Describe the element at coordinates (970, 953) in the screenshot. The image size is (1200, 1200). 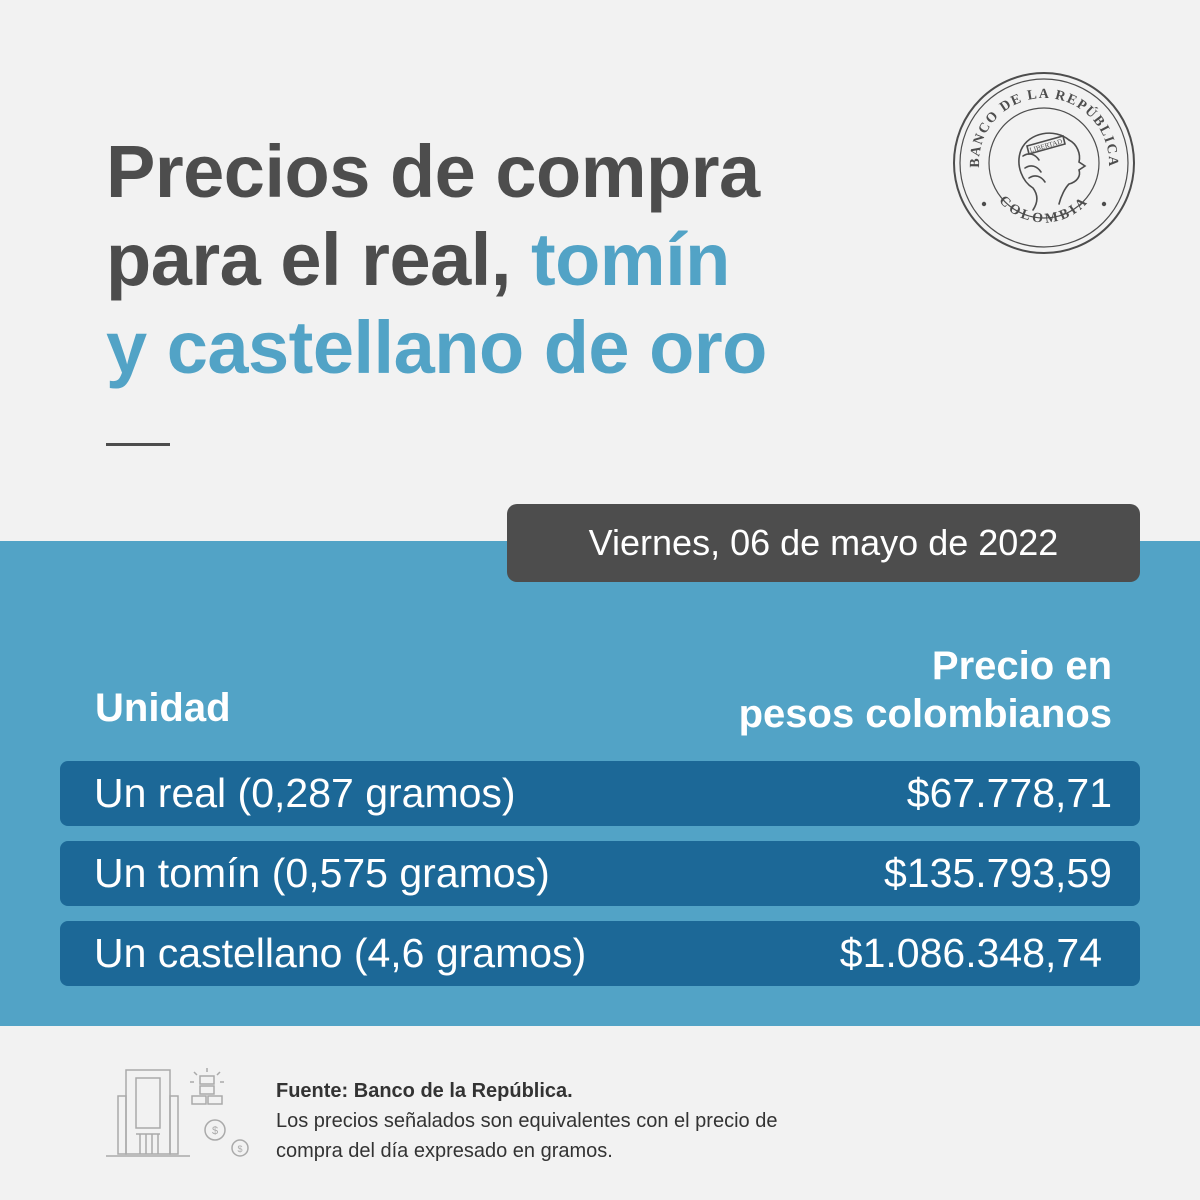
I see `row-price: $1.086.348,74` at that location.